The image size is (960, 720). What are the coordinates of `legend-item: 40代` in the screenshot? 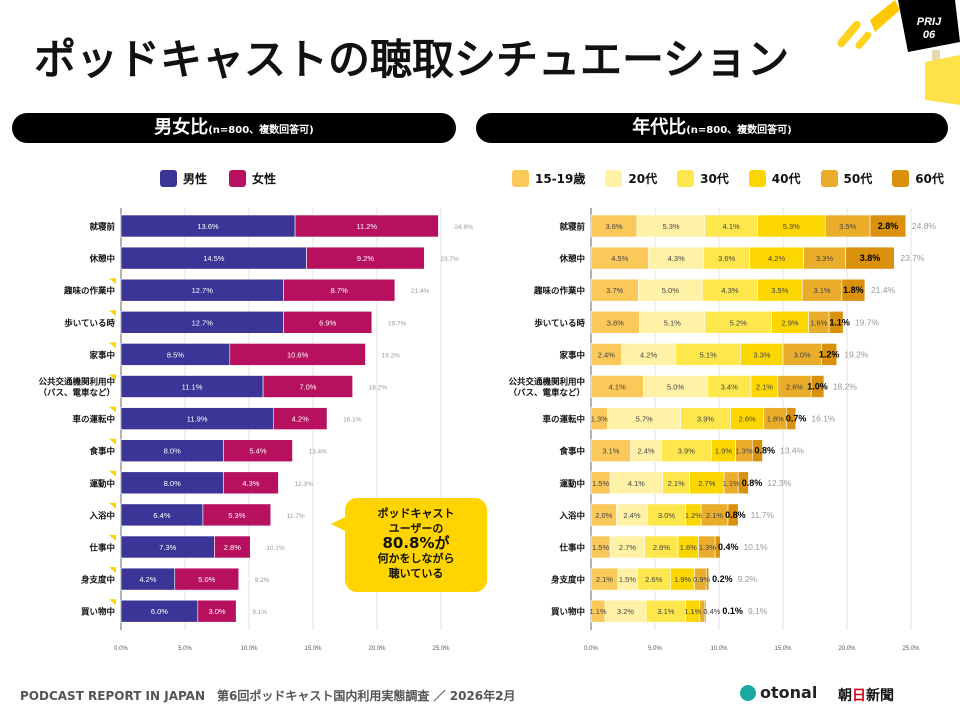 It's located at (774, 178).